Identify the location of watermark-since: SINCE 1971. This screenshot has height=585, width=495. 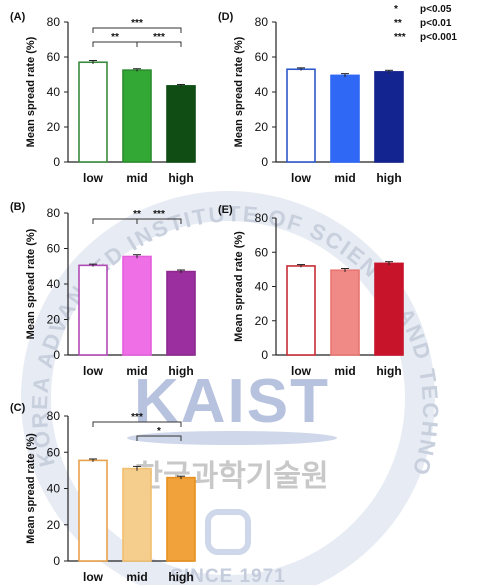
(228, 575).